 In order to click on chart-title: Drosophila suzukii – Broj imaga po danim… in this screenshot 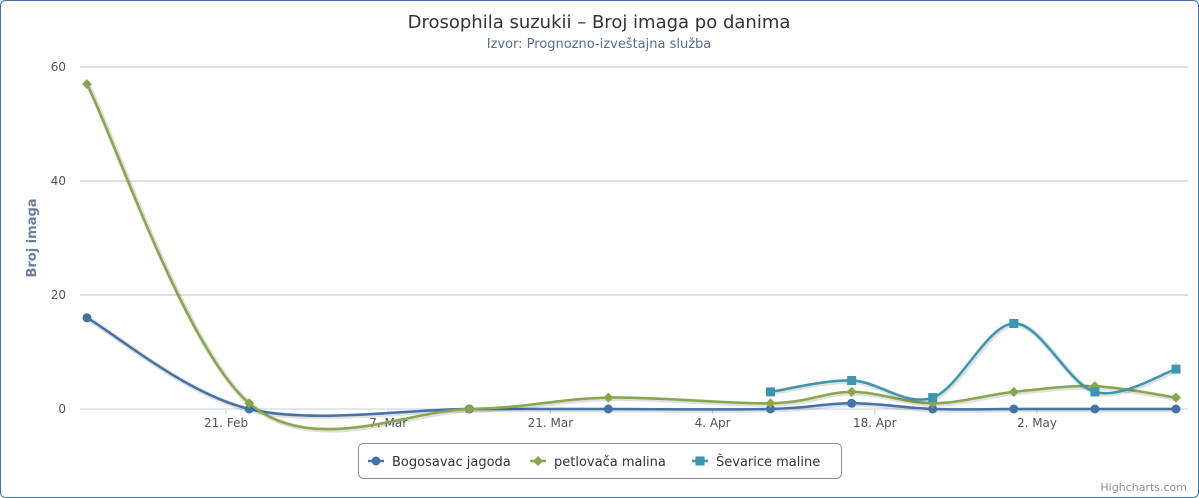, I will do `click(599, 22)`.